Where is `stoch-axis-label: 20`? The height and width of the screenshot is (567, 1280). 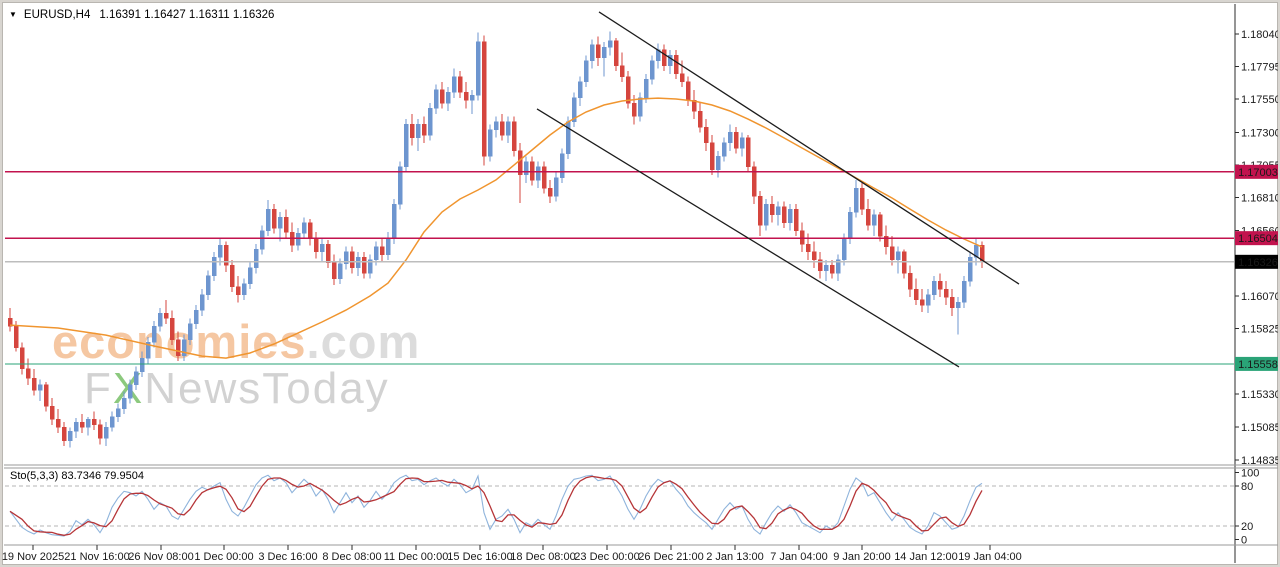 stoch-axis-label: 20 is located at coordinates (1247, 527).